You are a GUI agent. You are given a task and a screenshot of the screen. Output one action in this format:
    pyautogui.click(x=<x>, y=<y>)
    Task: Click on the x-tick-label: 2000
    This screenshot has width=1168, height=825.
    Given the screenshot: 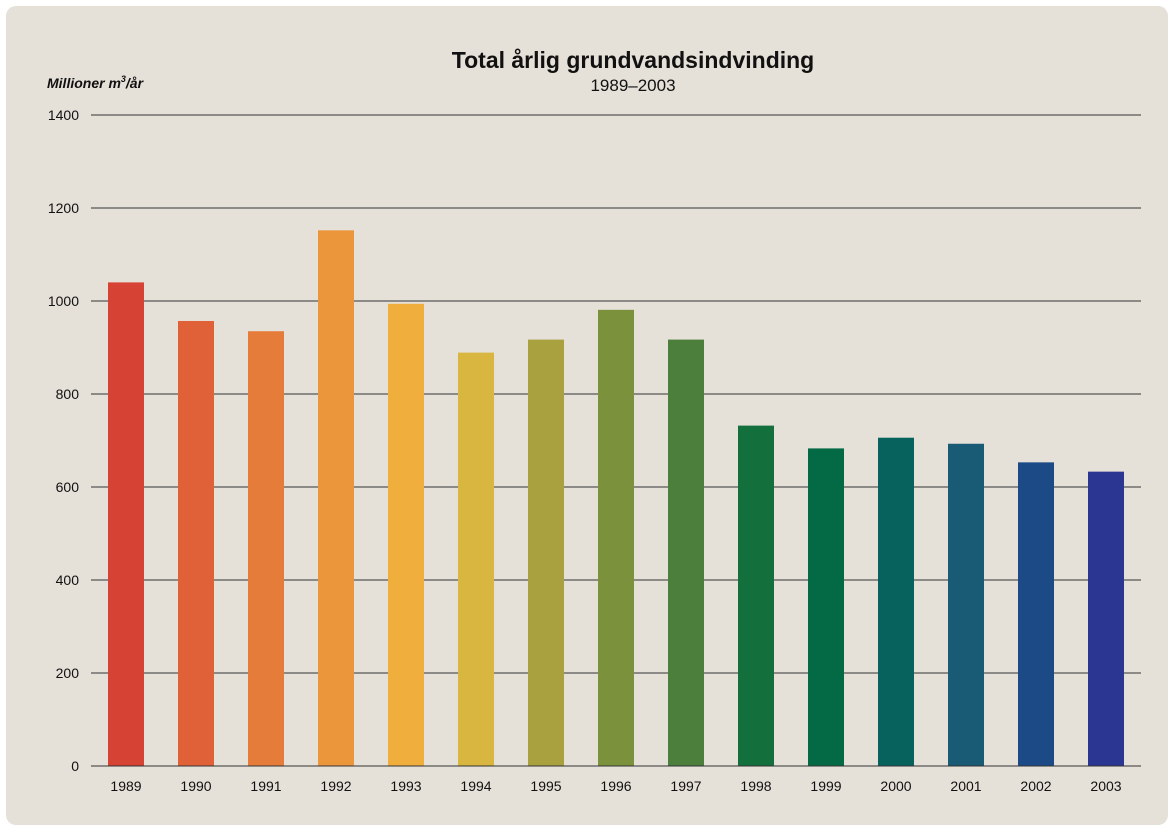 What is the action you would take?
    pyautogui.click(x=895, y=786)
    